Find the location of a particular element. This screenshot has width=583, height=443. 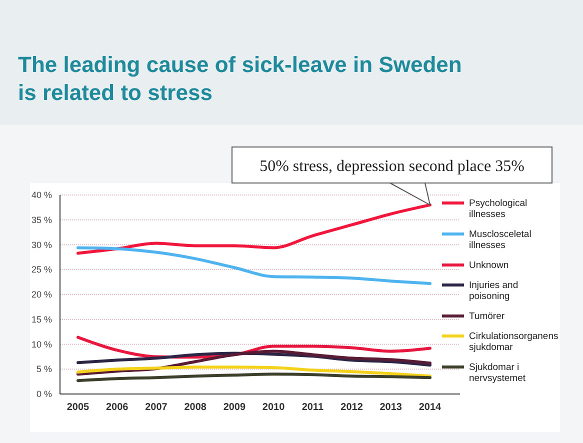

legend-label: Cirkulationsorganens sjukdomar is located at coordinates (513, 342).